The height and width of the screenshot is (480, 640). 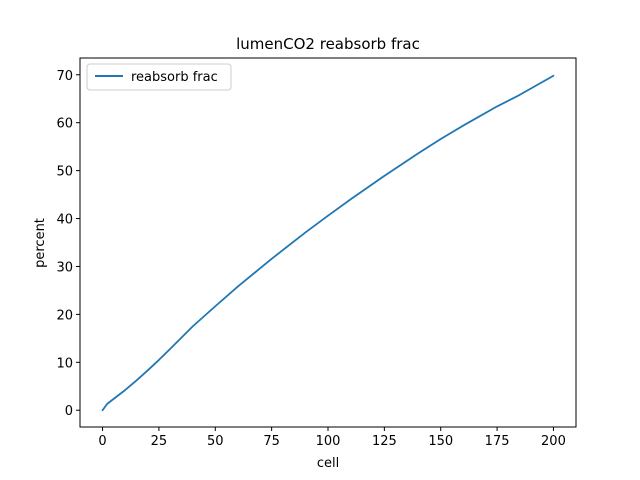 What do you see at coordinates (64, 315) in the screenshot?
I see `y-tick-label: 20` at bounding box center [64, 315].